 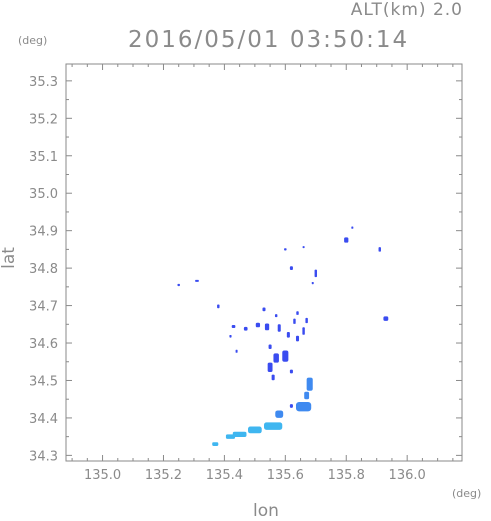 I want to click on y-tick-label: 35.1, so click(x=43, y=157).